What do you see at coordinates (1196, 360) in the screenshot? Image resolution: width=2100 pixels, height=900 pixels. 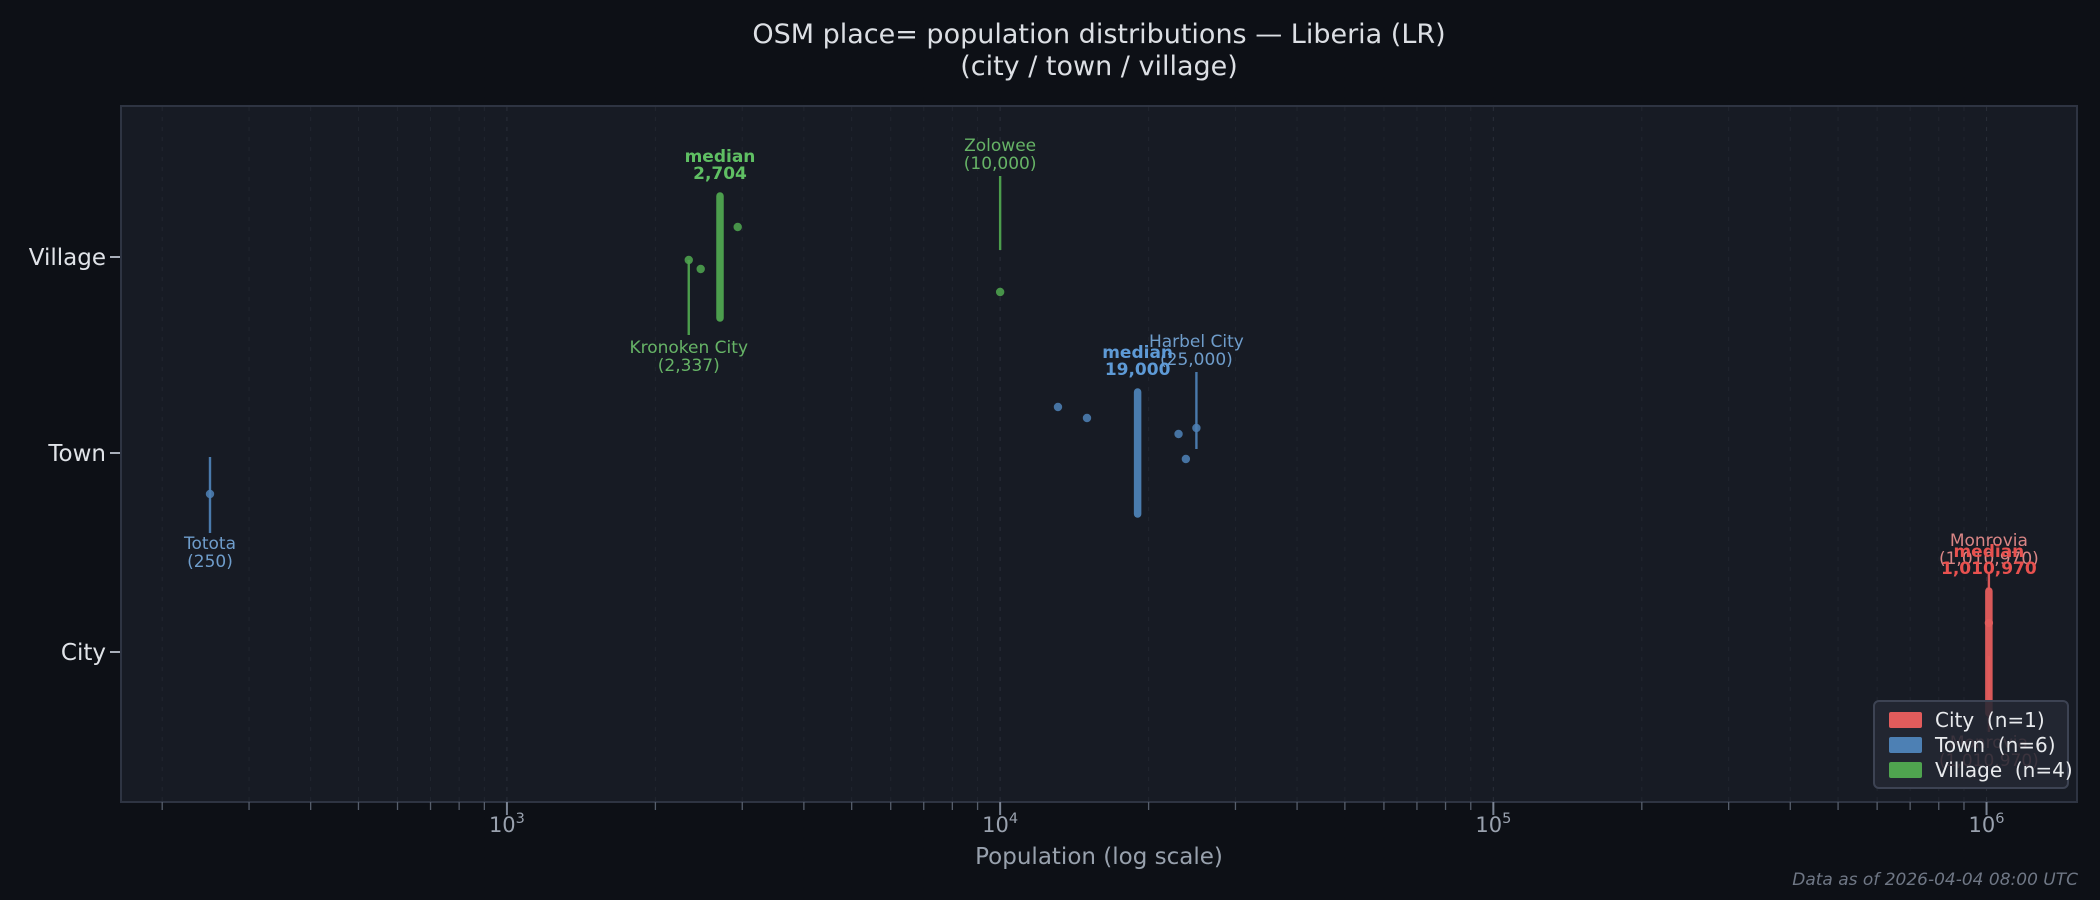 I see `annotation-value-town: (25,000)` at bounding box center [1196, 360].